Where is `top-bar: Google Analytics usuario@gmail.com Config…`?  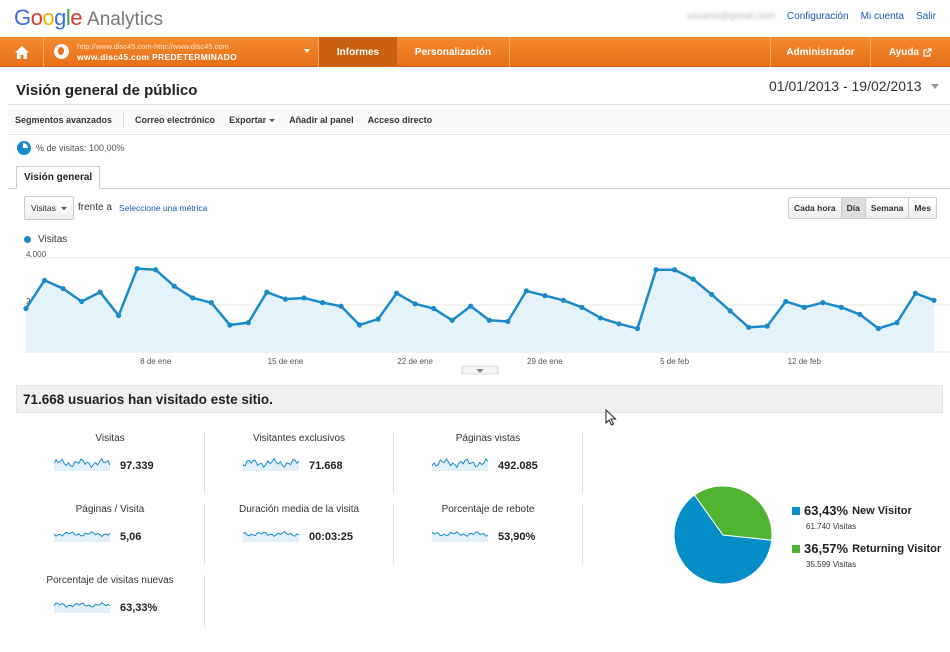 top-bar: Google Analytics usuario@gmail.com Config… is located at coordinates (475, 18).